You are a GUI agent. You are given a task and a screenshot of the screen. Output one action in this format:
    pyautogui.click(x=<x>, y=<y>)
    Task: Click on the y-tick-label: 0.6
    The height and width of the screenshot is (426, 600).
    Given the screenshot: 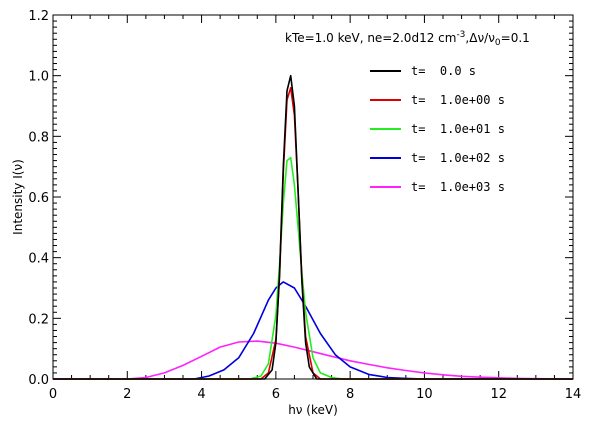 What is the action you would take?
    pyautogui.click(x=38, y=198)
    